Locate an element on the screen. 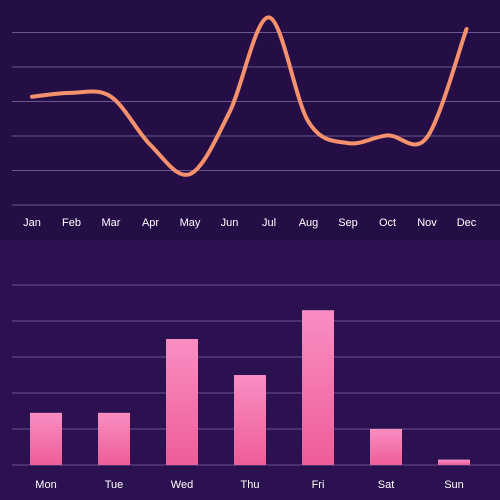 The image size is (500, 500). bar-wed is located at coordinates (182, 402).